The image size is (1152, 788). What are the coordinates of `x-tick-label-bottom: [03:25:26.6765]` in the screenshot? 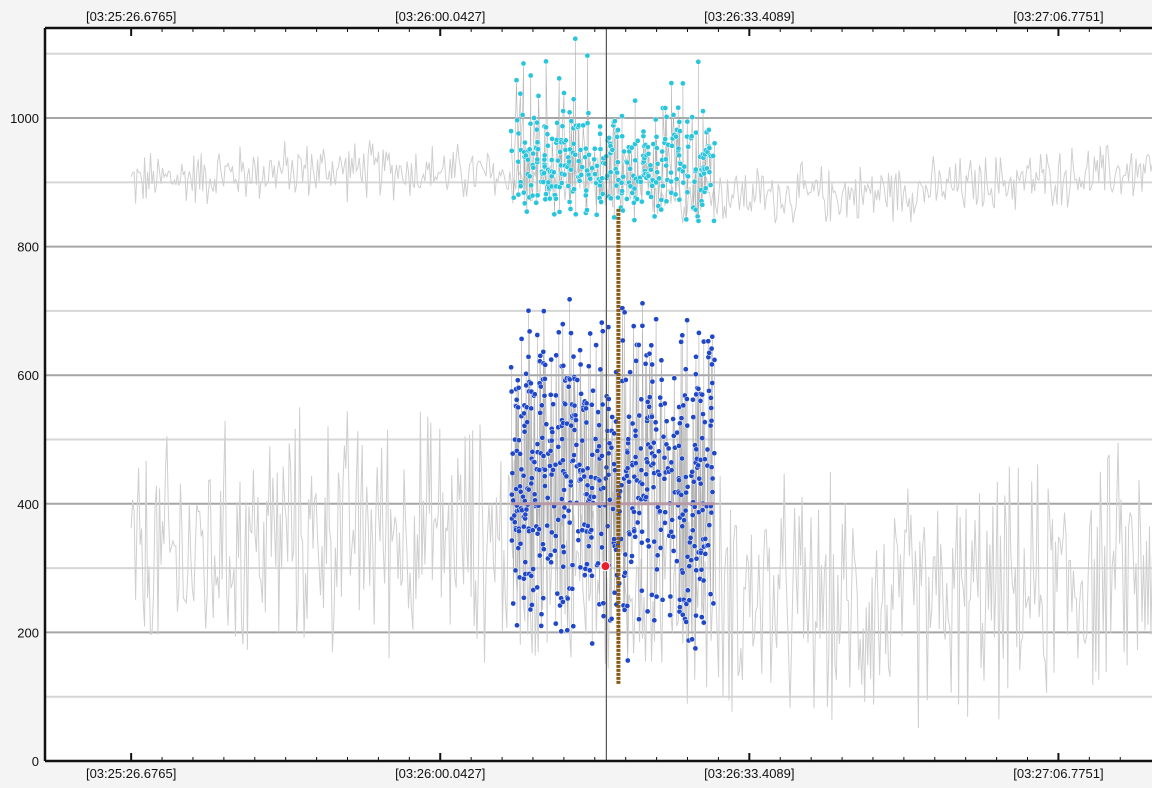 It's located at (131, 773).